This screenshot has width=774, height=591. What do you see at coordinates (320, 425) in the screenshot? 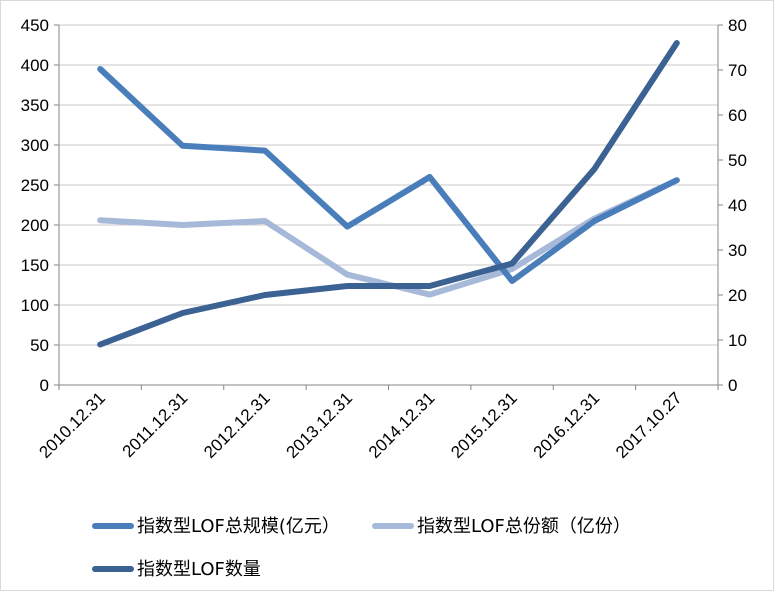
I see `x-tick-label: 2013.12.31` at bounding box center [320, 425].